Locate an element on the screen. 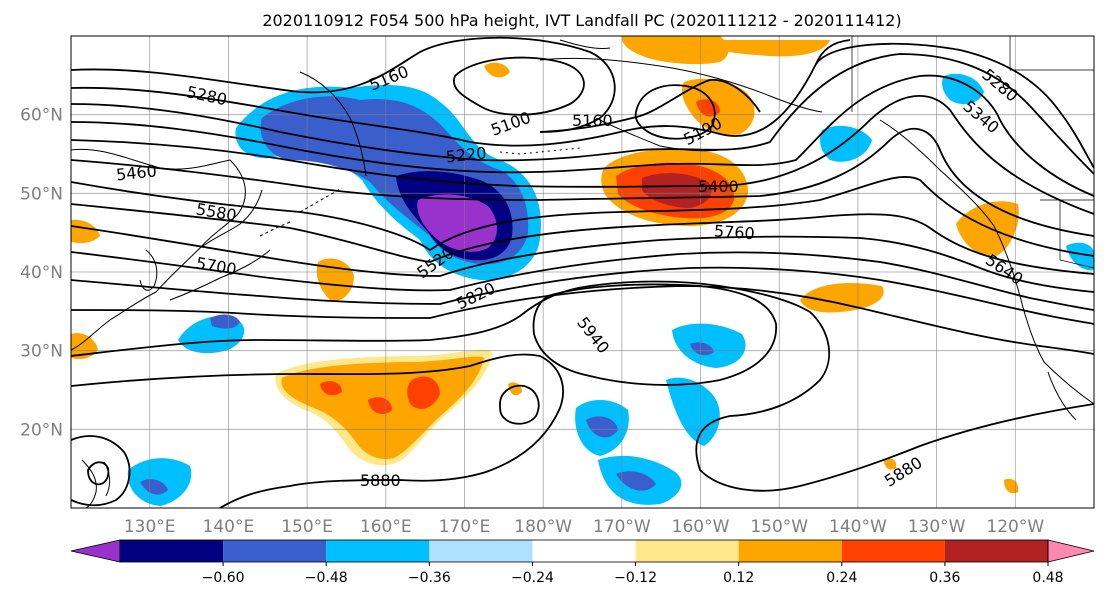 This screenshot has height=605, width=1105. colorbar-label: −0.24 is located at coordinates (532, 578).